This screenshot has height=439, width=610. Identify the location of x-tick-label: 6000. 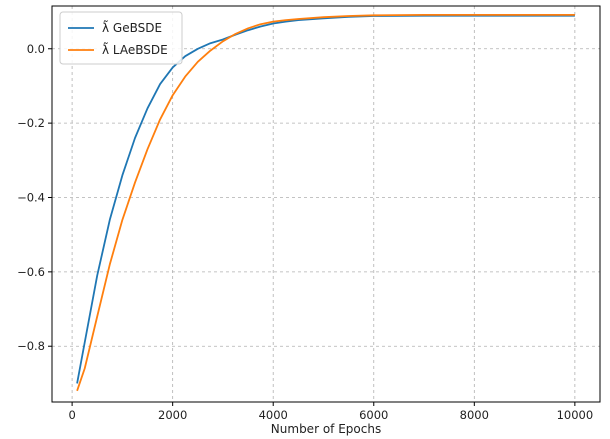
(373, 415).